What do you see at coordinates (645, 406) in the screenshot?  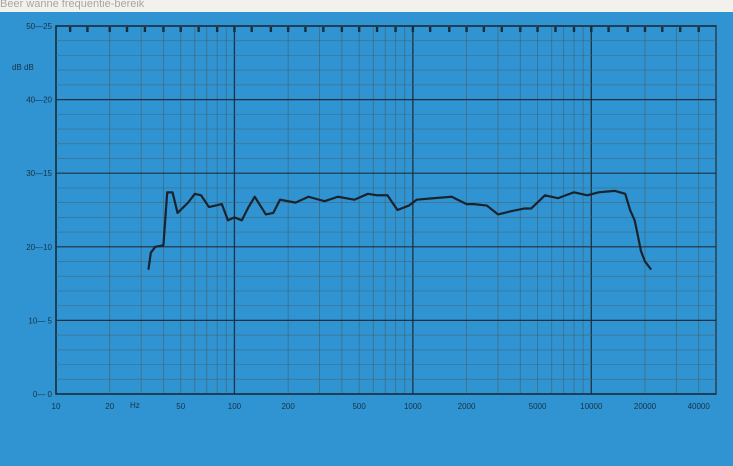 I see `x-tick-label: 20000` at bounding box center [645, 406].